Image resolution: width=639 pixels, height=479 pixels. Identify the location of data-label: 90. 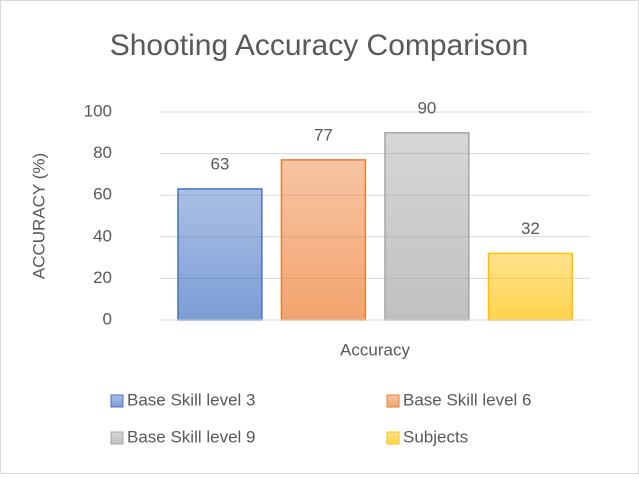
(426, 107).